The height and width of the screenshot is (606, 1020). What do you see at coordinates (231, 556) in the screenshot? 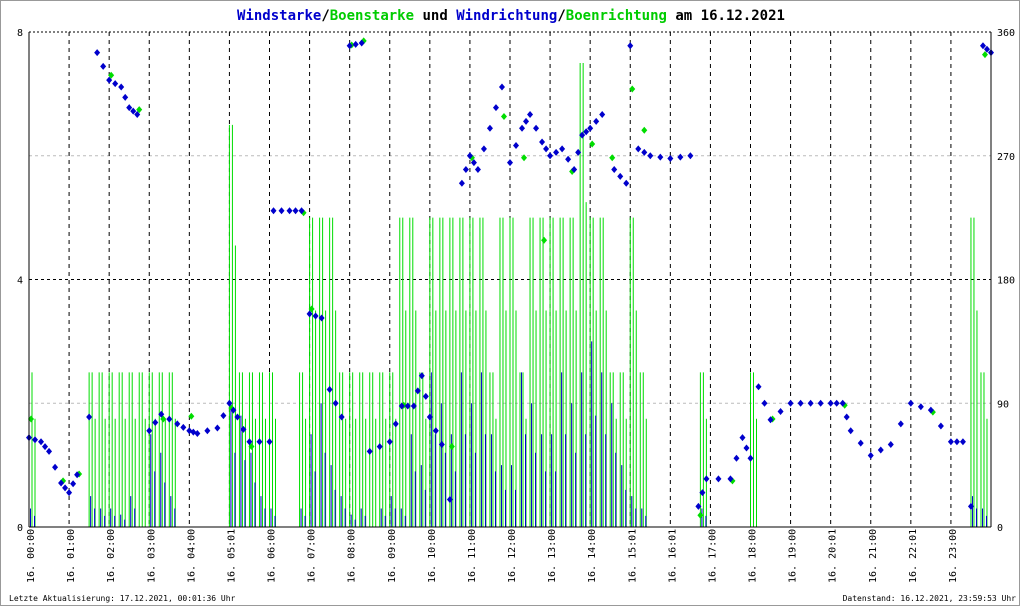
I see `x-tick-label: 16. 05:01` at bounding box center [231, 556].